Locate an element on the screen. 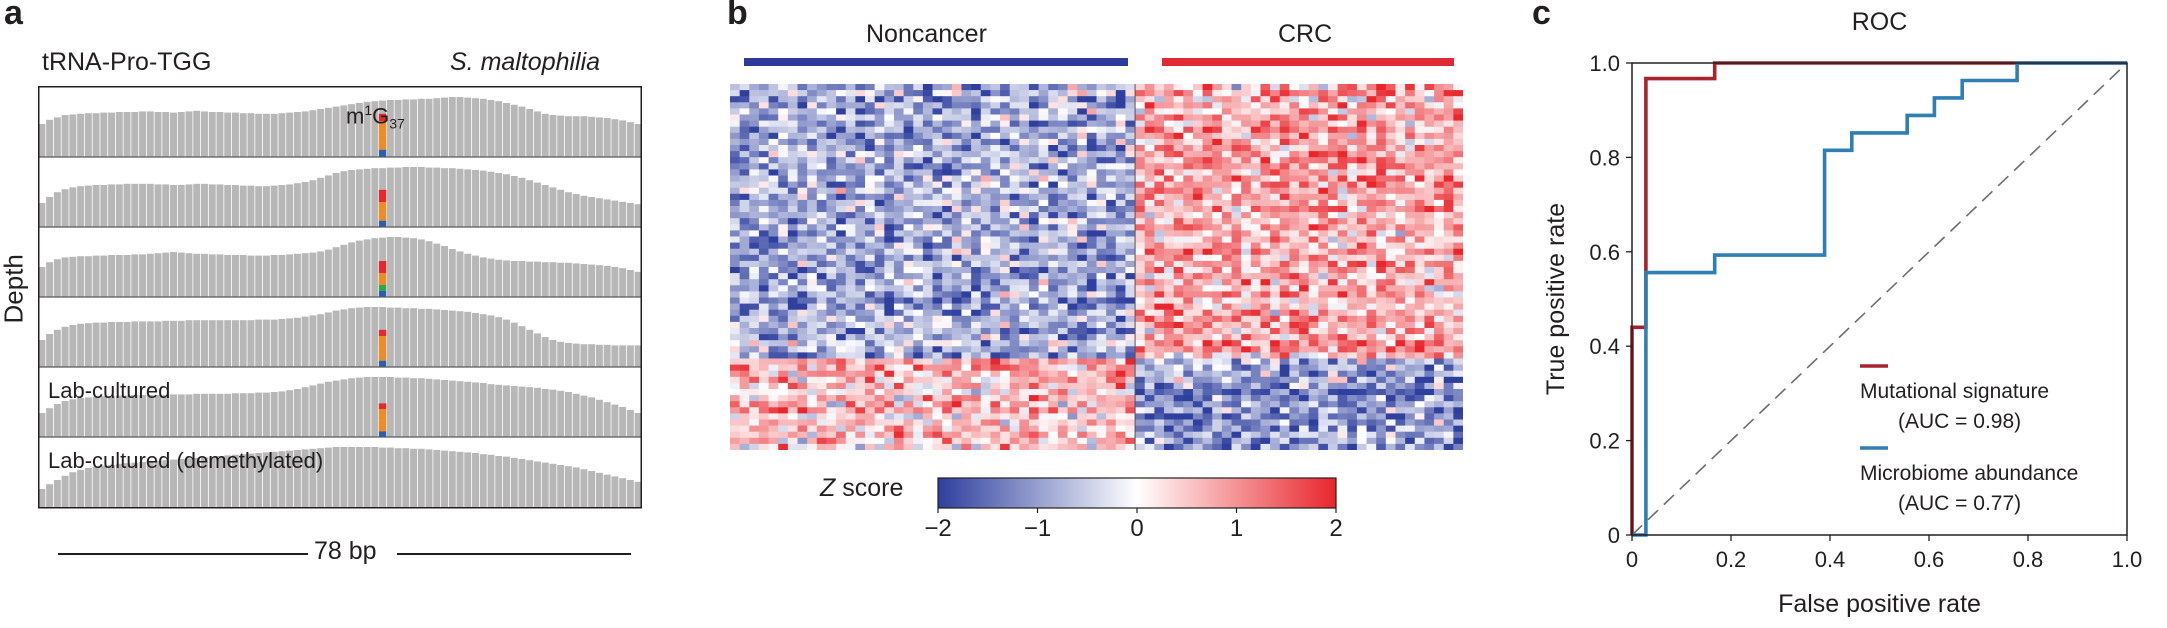 Image resolution: width=2167 pixels, height=628 pixels. group-label-noncancer: Noncancer is located at coordinates (926, 34).